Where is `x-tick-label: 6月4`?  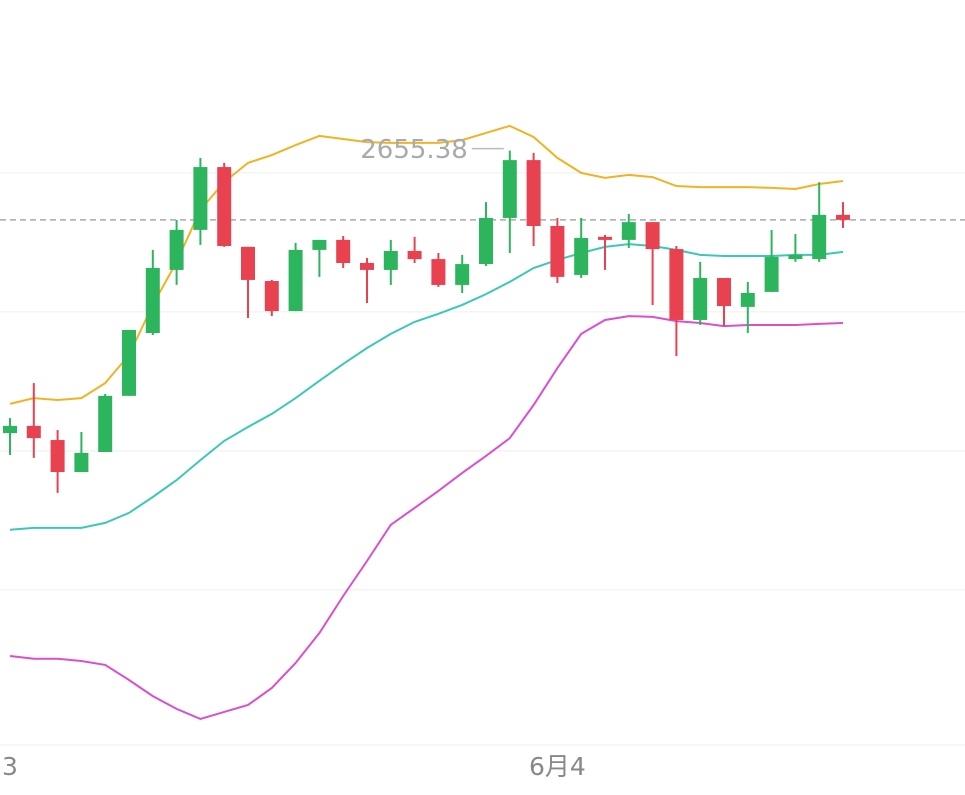 x-tick-label: 6月4 is located at coordinates (557, 766).